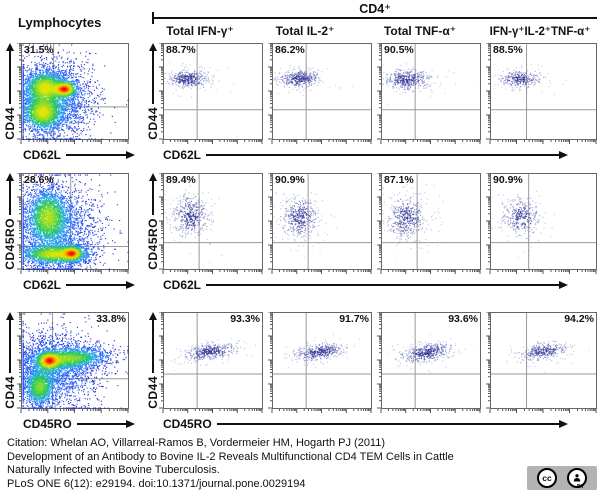  I want to click on cd4-subset-plot-row3-col3-canvas, so click(428, 363).